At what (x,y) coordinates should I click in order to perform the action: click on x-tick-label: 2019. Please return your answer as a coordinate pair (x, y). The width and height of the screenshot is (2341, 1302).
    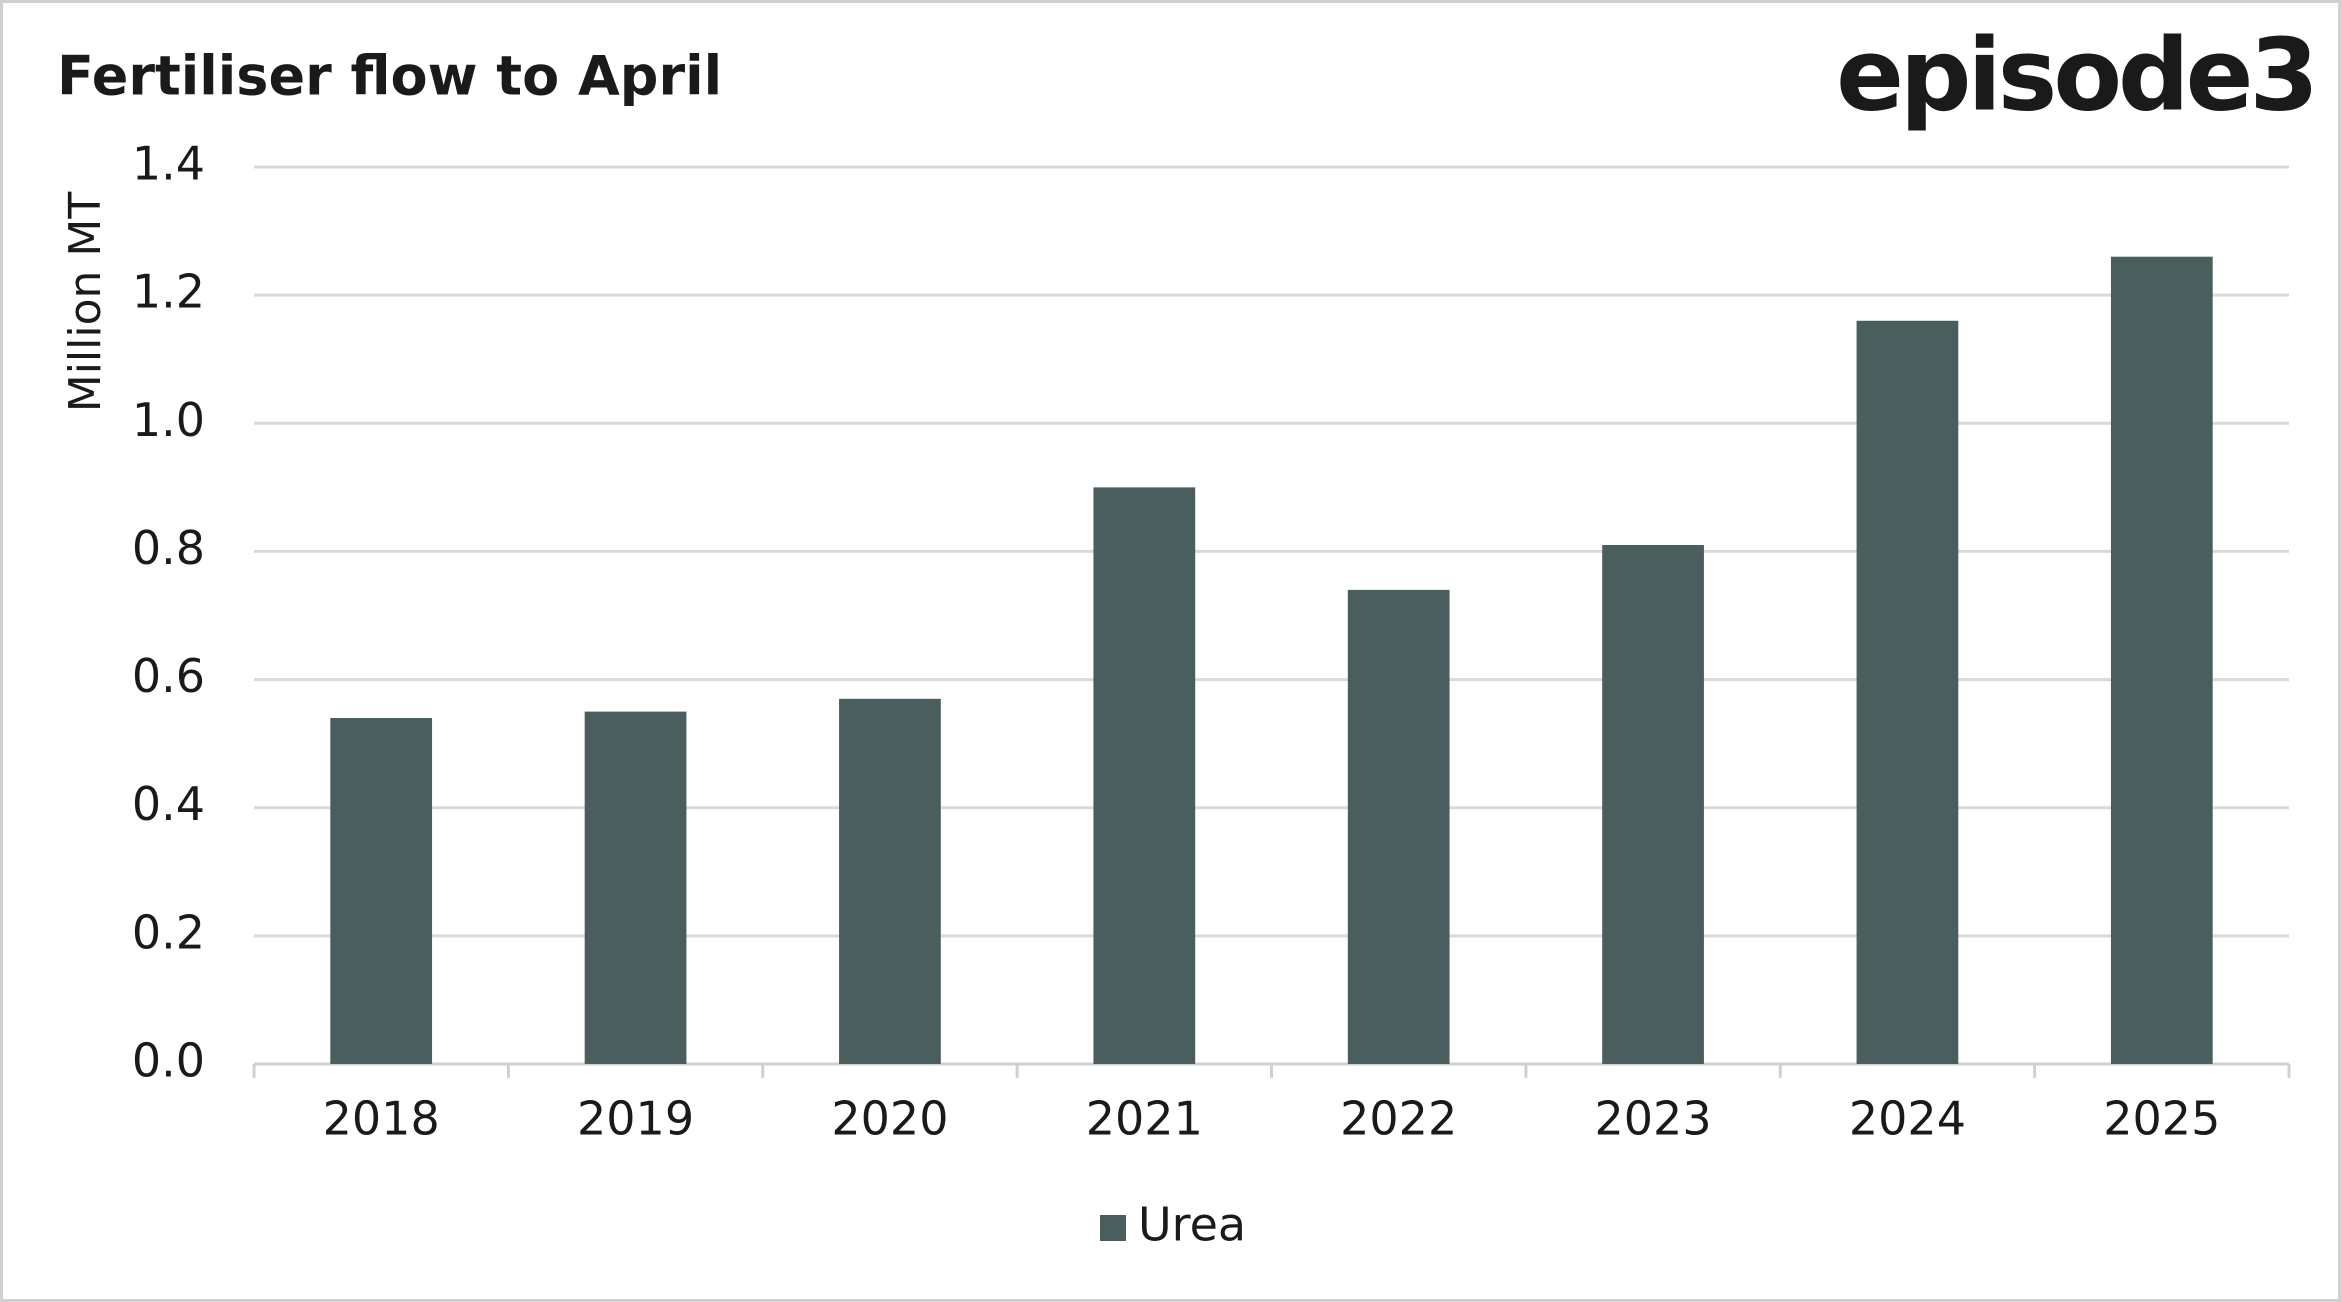
    Looking at the image, I should click on (635, 1119).